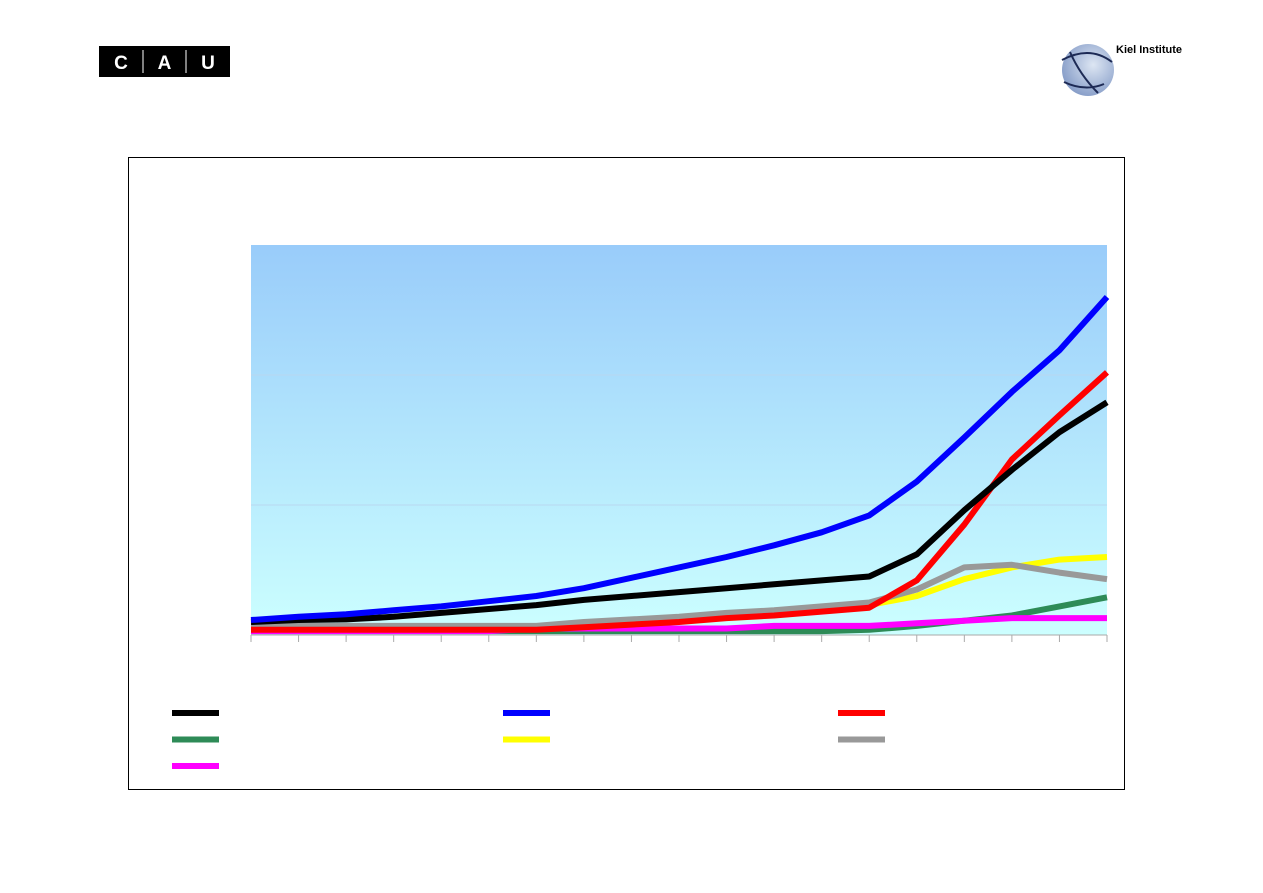 This screenshot has width=1263, height=893. Describe the element at coordinates (1149, 50) in the screenshot. I see `institute-name: Kiel Institute` at that location.